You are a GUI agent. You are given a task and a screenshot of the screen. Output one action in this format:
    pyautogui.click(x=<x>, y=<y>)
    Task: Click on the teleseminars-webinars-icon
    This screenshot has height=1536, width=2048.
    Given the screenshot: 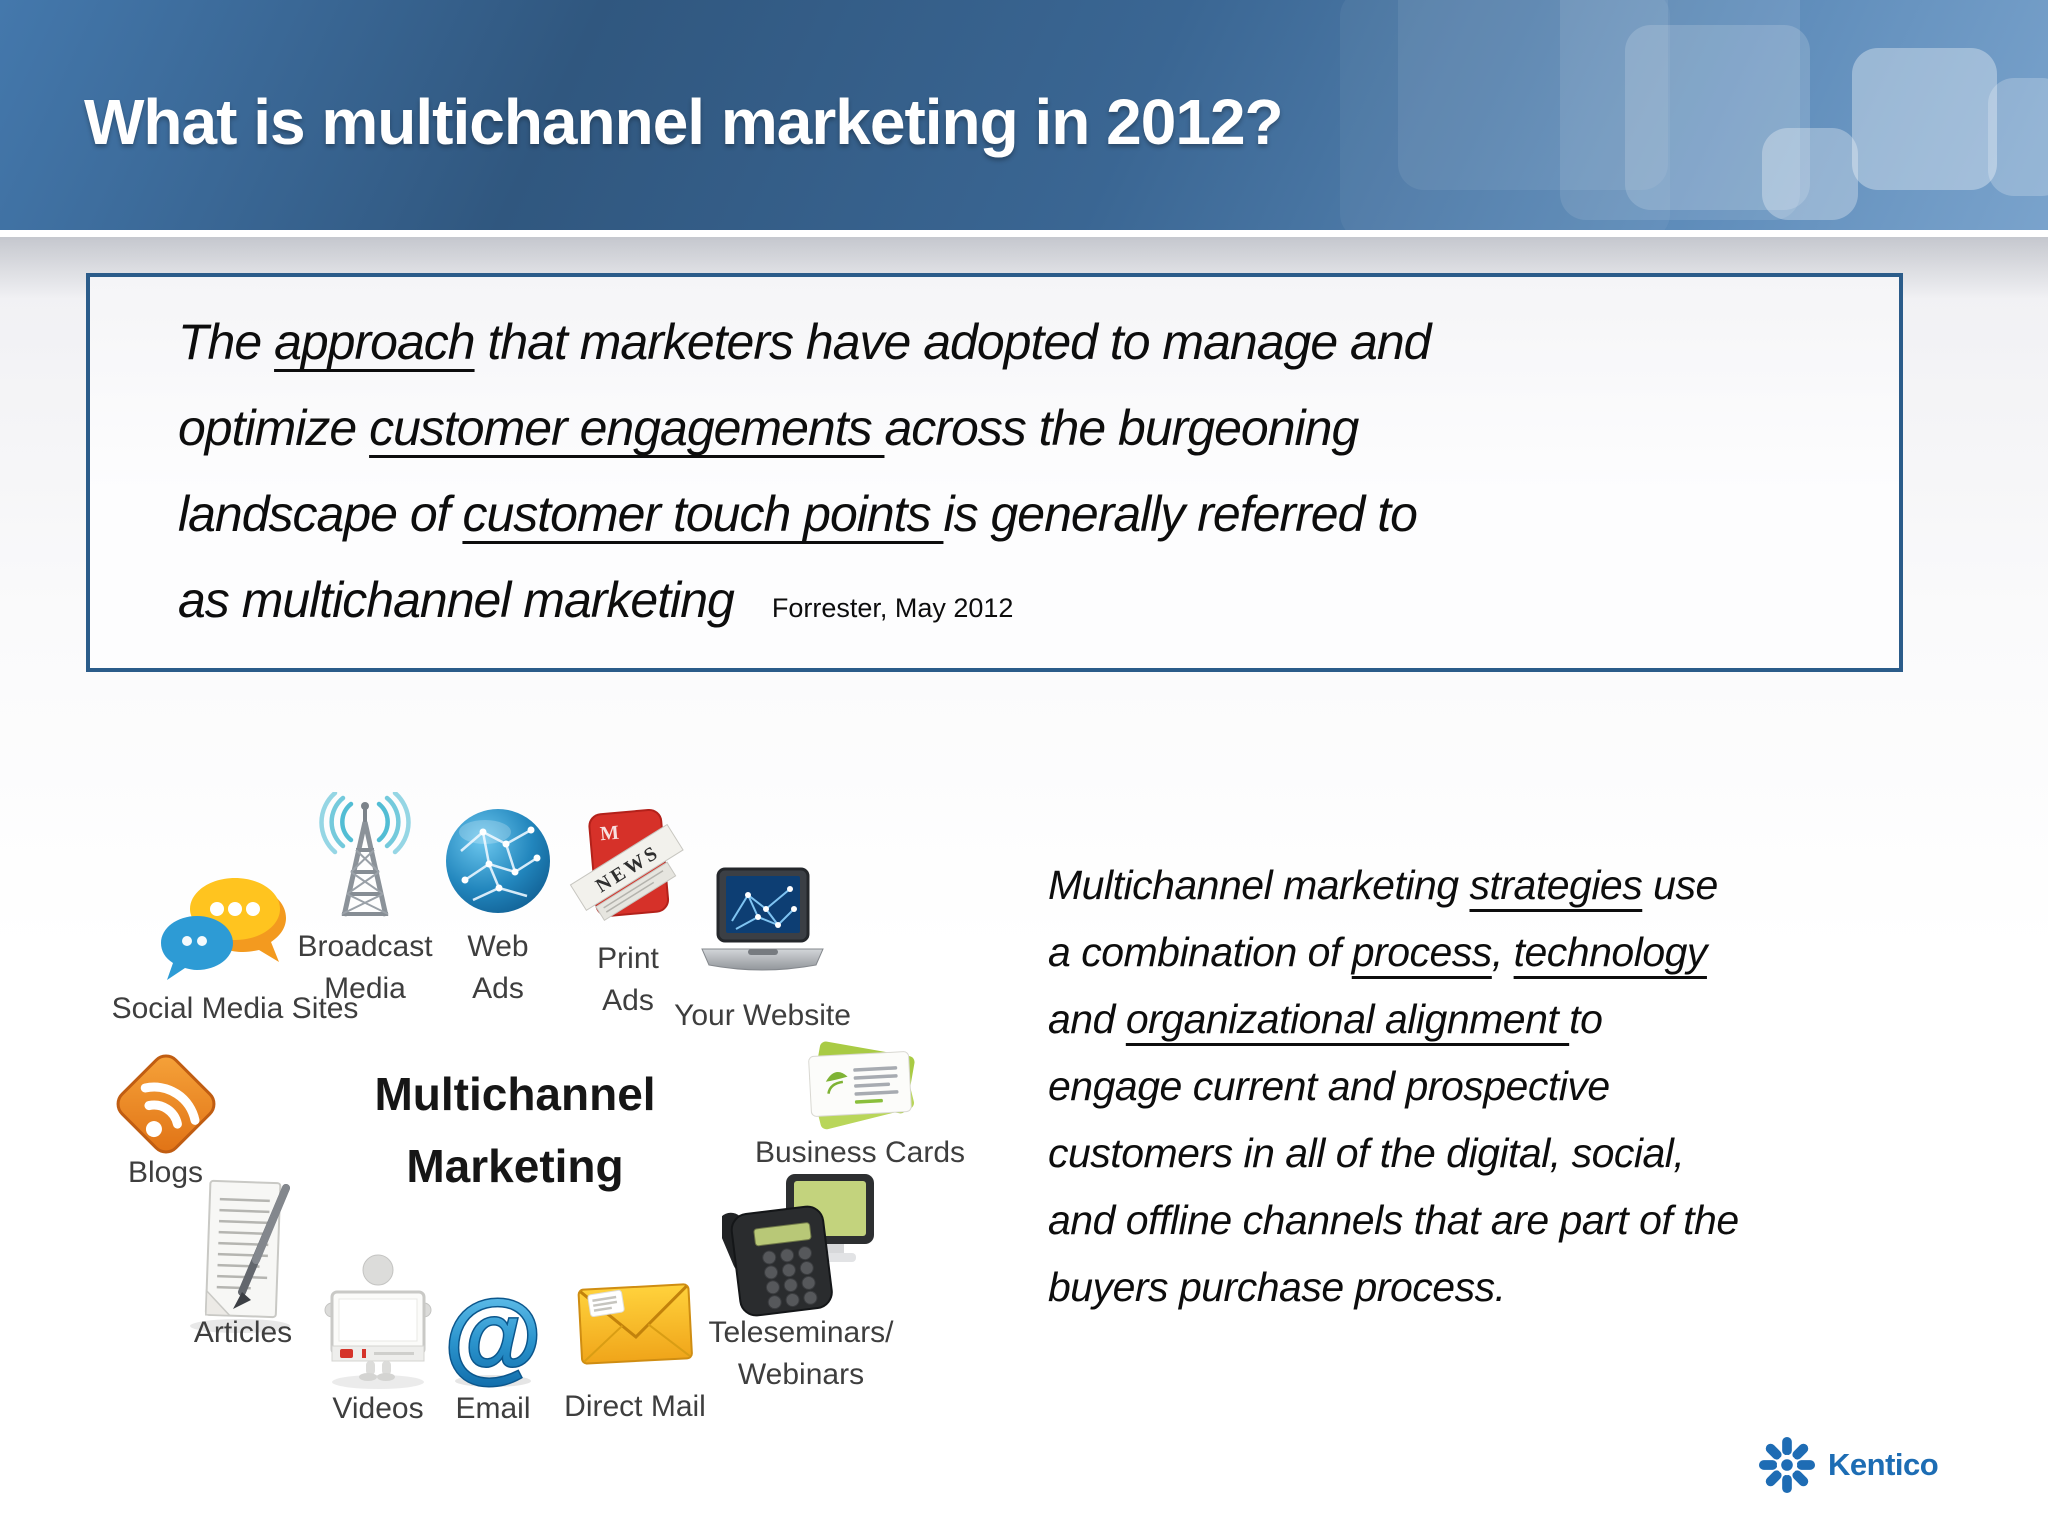 What is the action you would take?
    pyautogui.click(x=801, y=1243)
    